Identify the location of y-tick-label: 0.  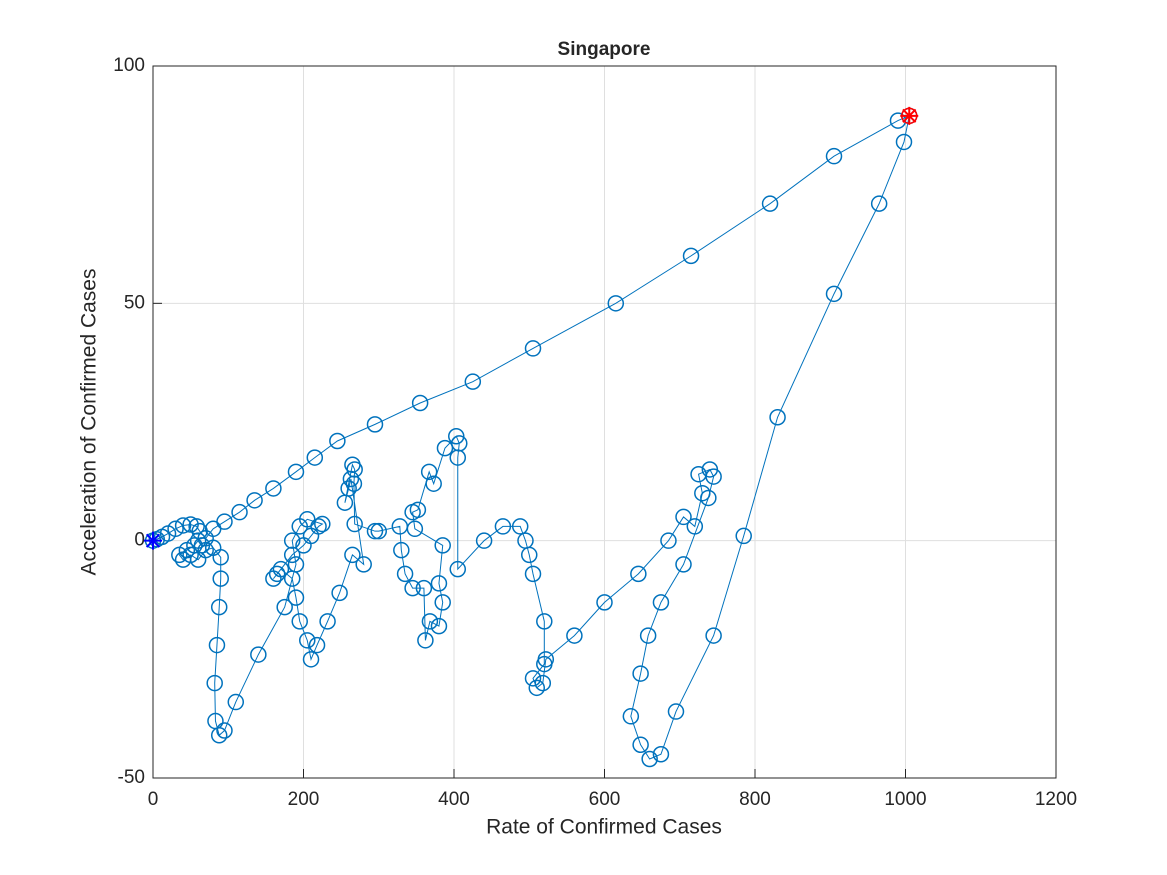
(139, 540).